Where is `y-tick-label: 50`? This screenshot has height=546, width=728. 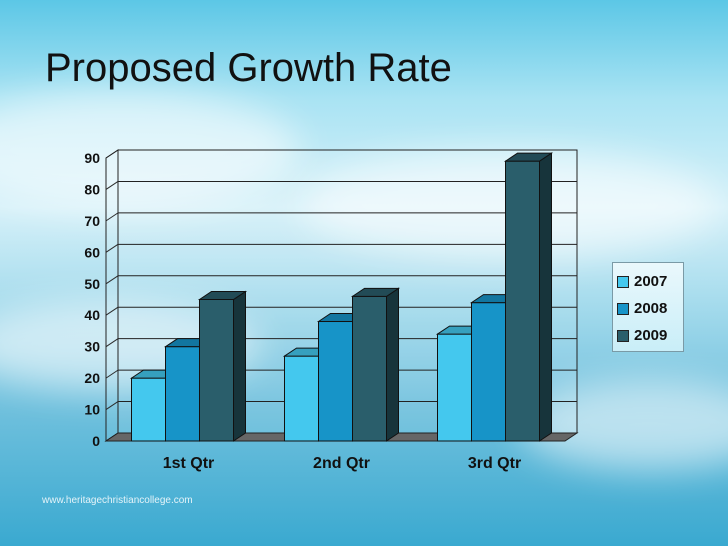 y-tick-label: 50 is located at coordinates (92, 284).